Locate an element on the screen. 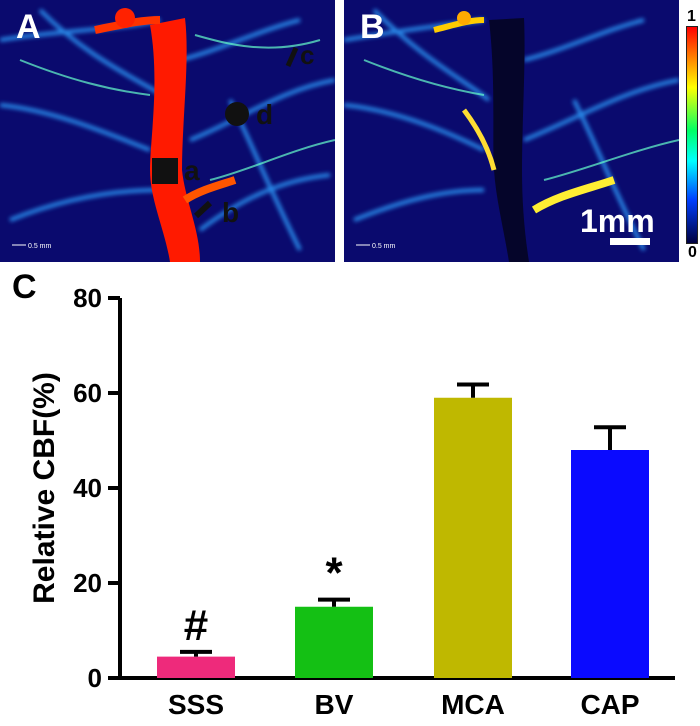 Image resolution: width=700 pixels, height=726 pixels. marker-label-a: a is located at coordinates (192, 170).